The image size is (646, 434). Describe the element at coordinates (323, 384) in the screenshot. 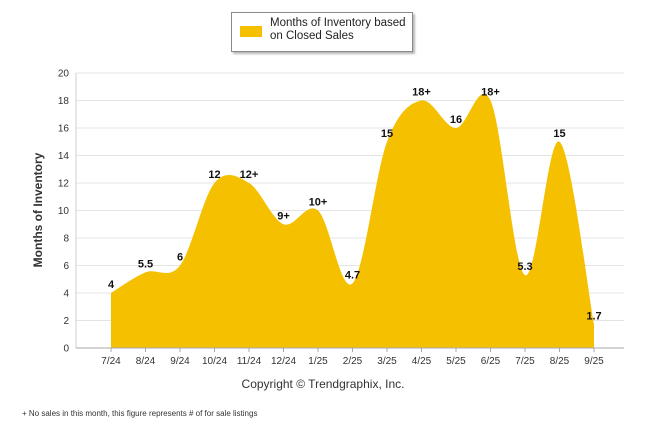

I see `copyright-text: Copyright © Trendgraphix, Inc.` at that location.